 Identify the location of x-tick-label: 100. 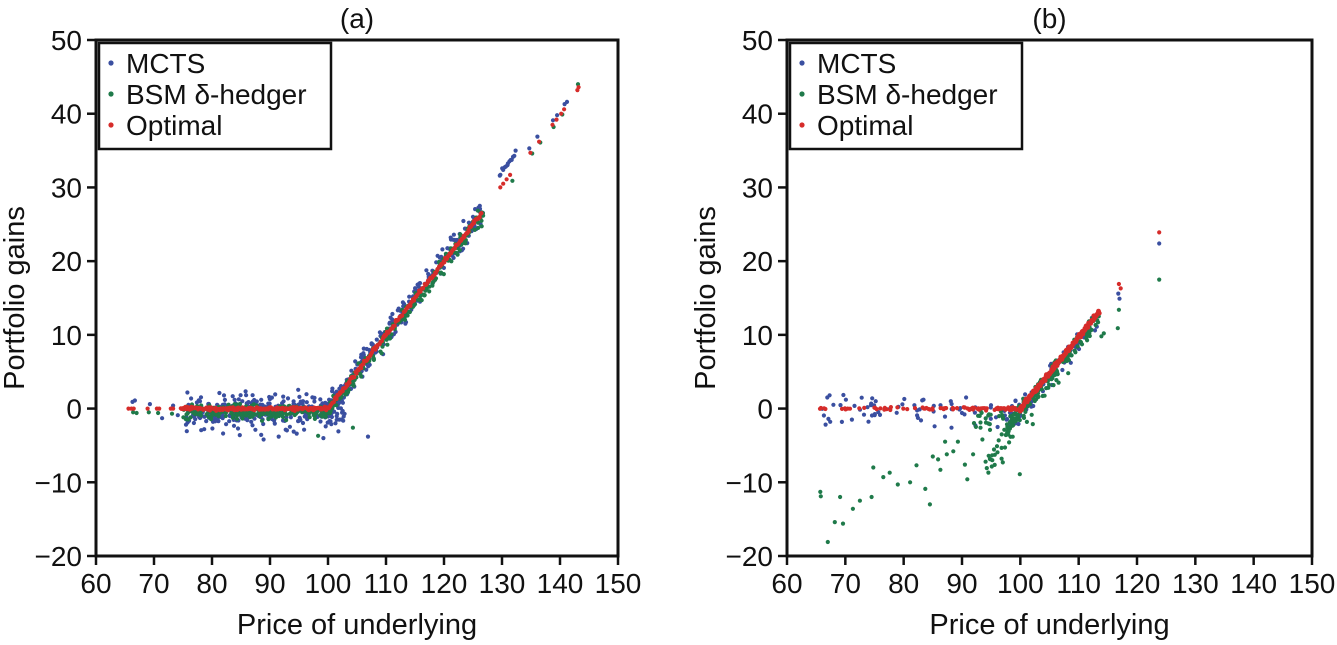
(328, 583).